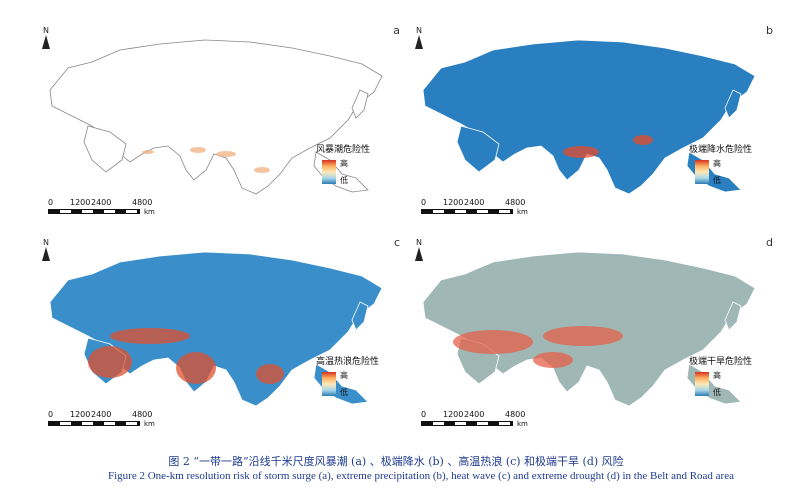  What do you see at coordinates (721, 150) in the screenshot?
I see `legend-title: 极端降水危险性` at bounding box center [721, 150].